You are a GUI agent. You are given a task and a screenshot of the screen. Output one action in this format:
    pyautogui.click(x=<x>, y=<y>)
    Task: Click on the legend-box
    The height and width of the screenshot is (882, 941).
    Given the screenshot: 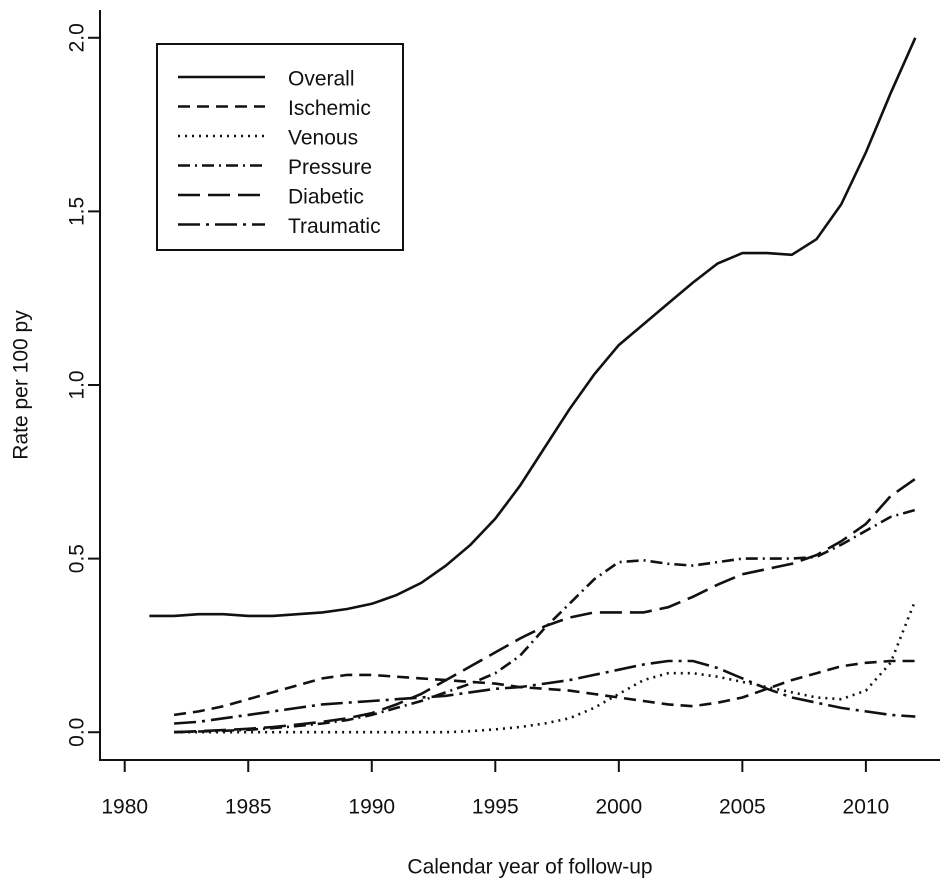 What is the action you would take?
    pyautogui.click(x=280, y=147)
    